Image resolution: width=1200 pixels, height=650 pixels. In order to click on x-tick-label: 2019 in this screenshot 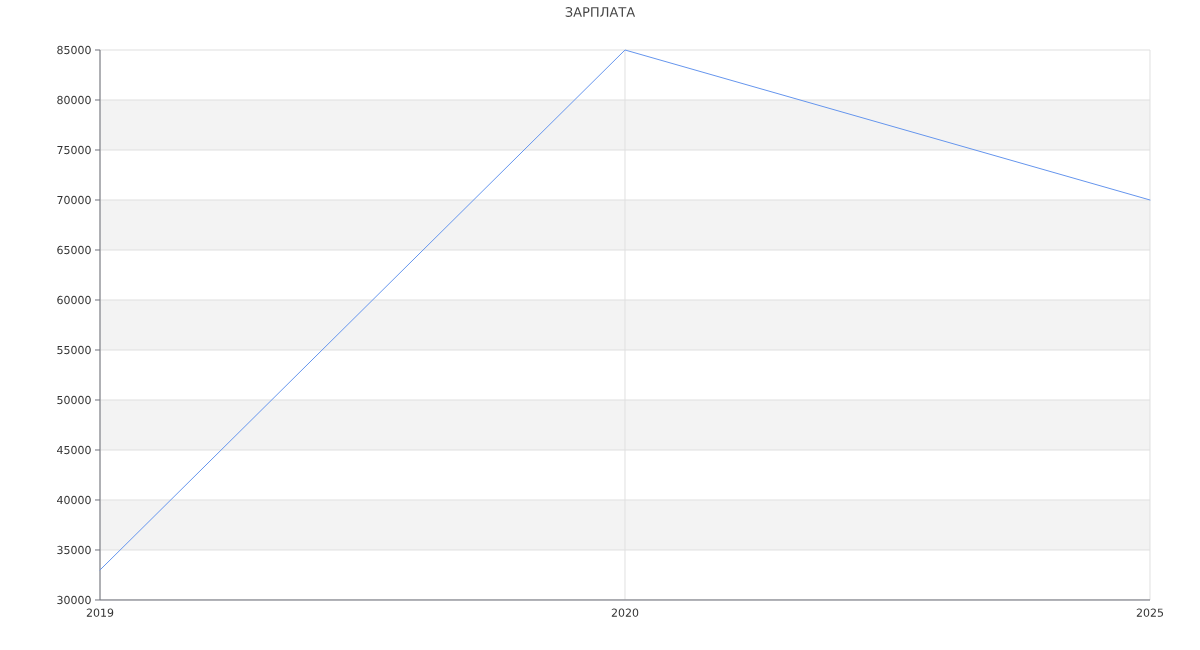, I will do `click(100, 612)`.